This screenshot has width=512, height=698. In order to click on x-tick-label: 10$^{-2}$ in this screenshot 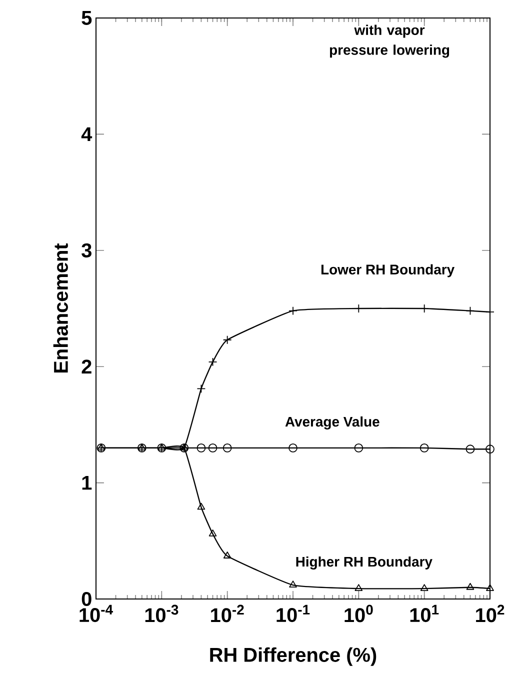, I will do `click(227, 613)`.